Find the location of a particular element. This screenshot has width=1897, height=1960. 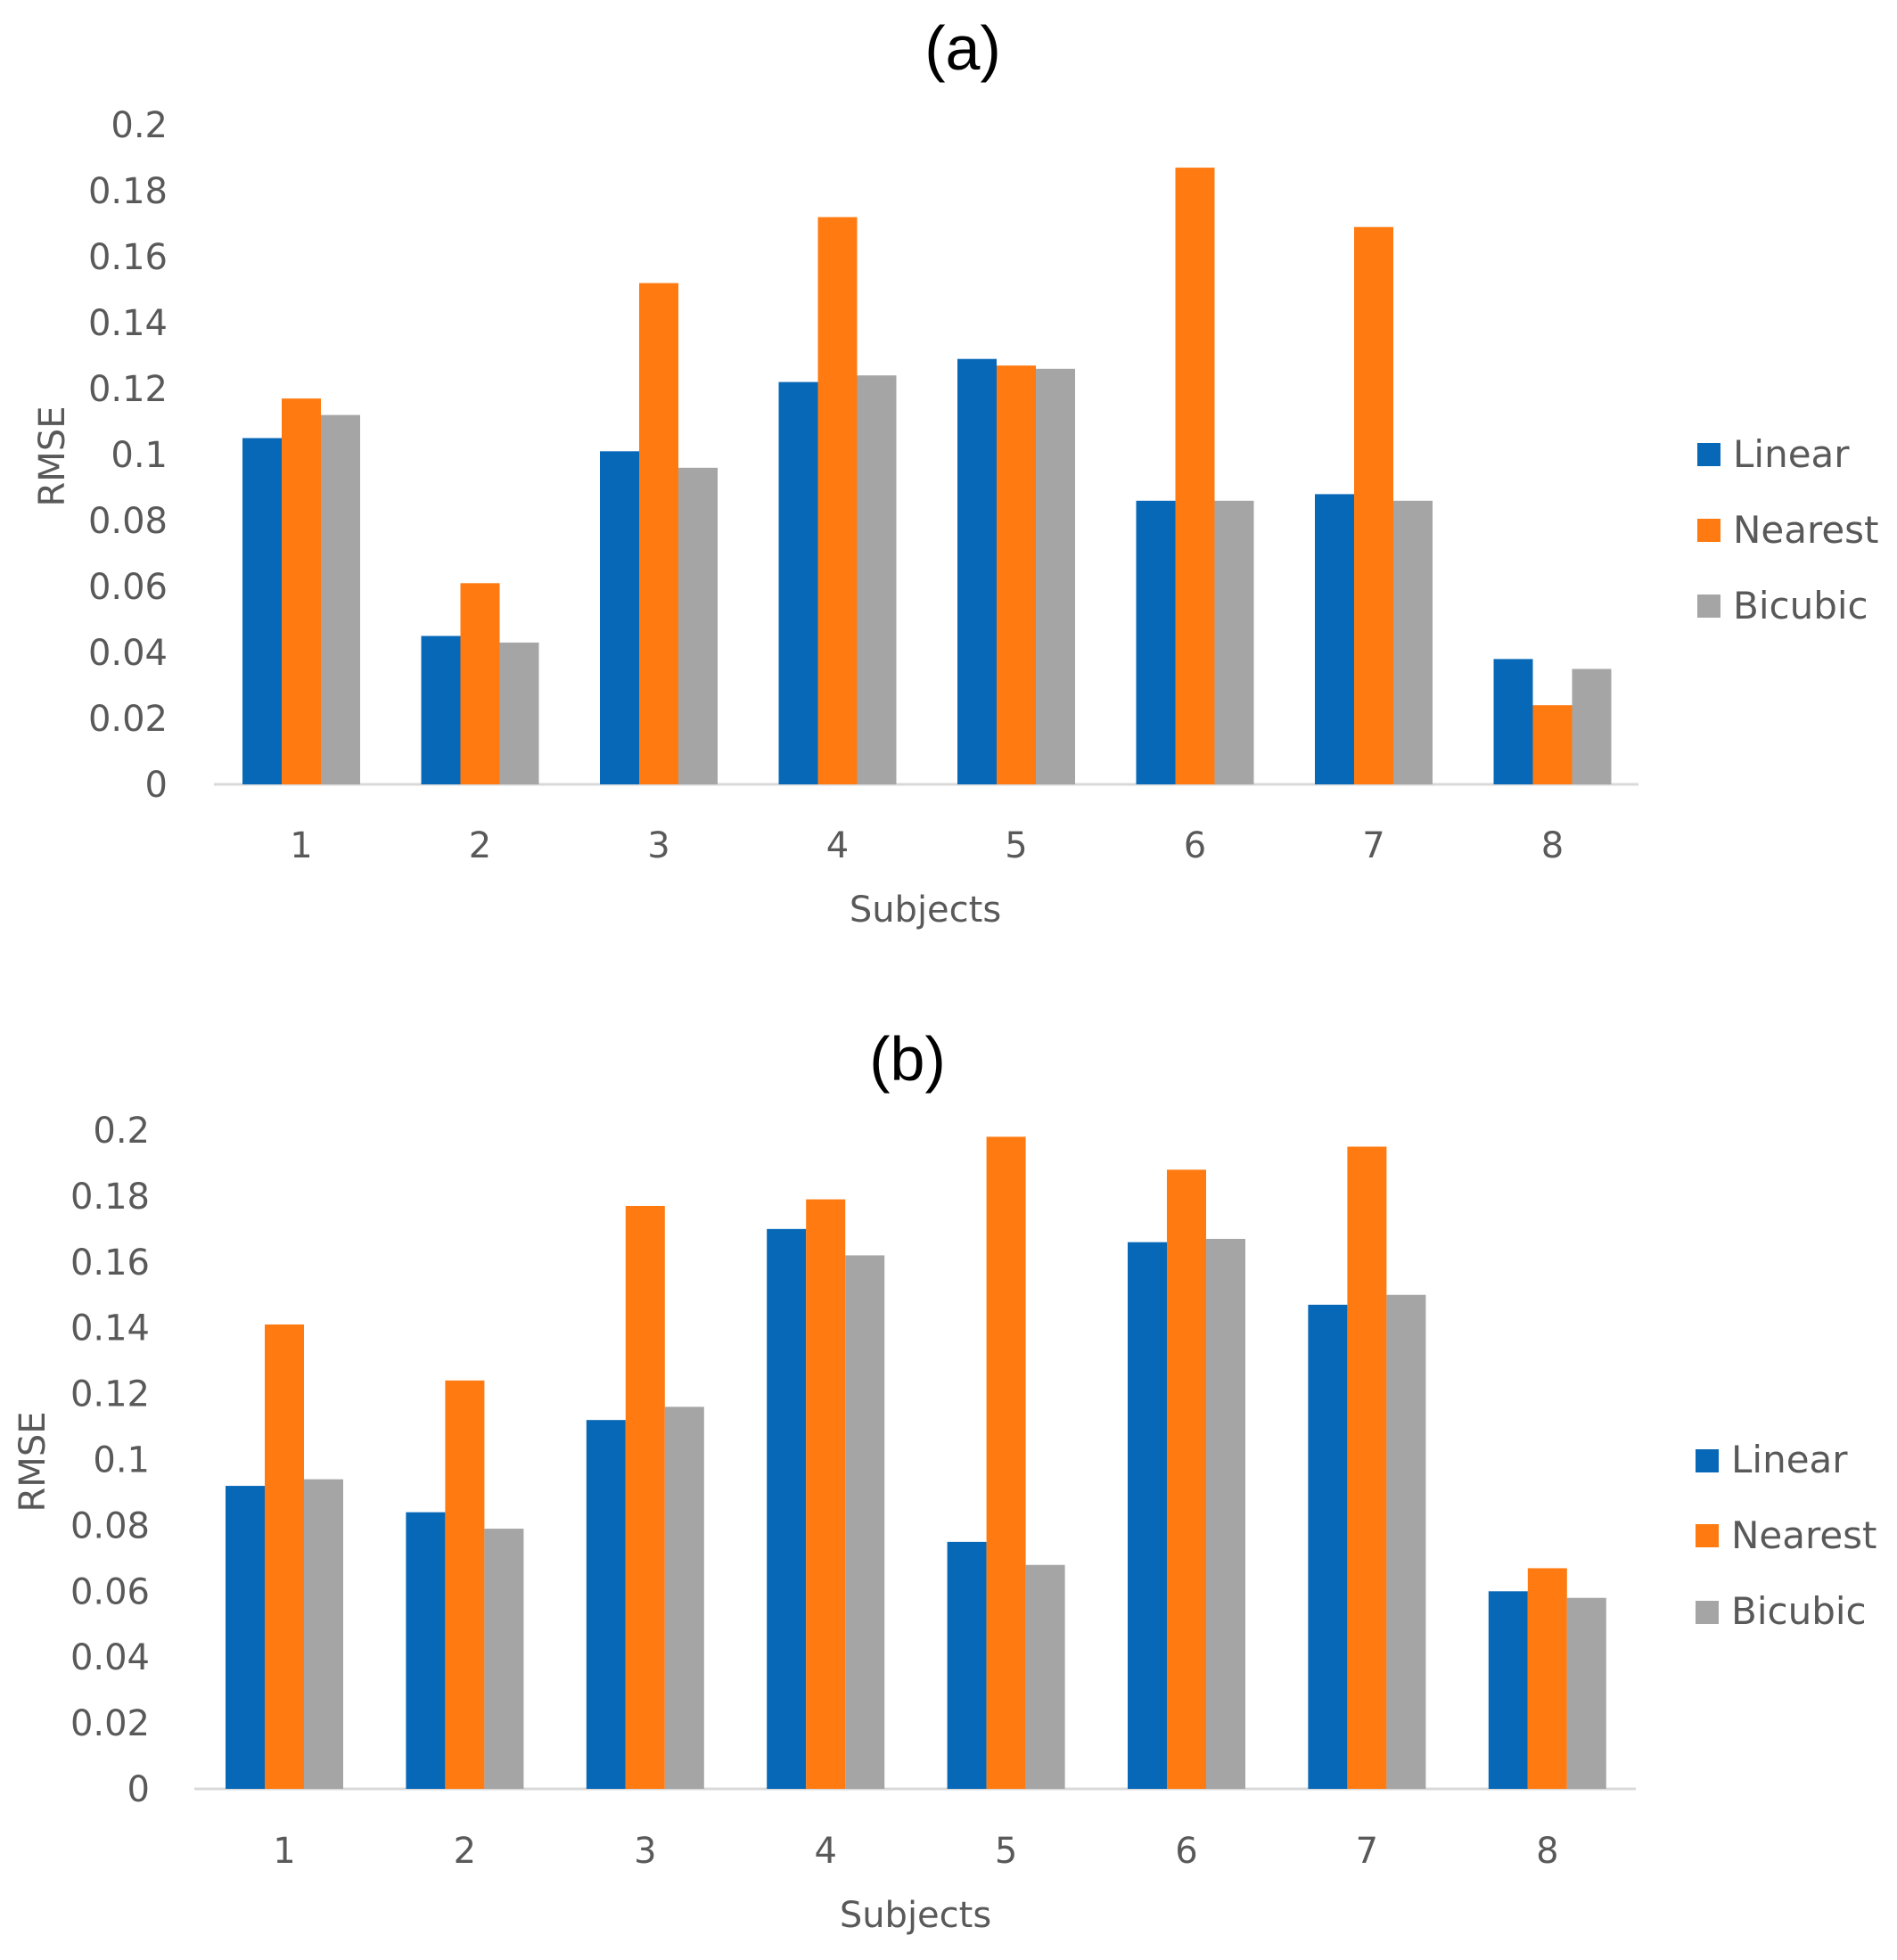

panel-a-legend: Linear Nearest Bicubic is located at coordinates (1788, 529).